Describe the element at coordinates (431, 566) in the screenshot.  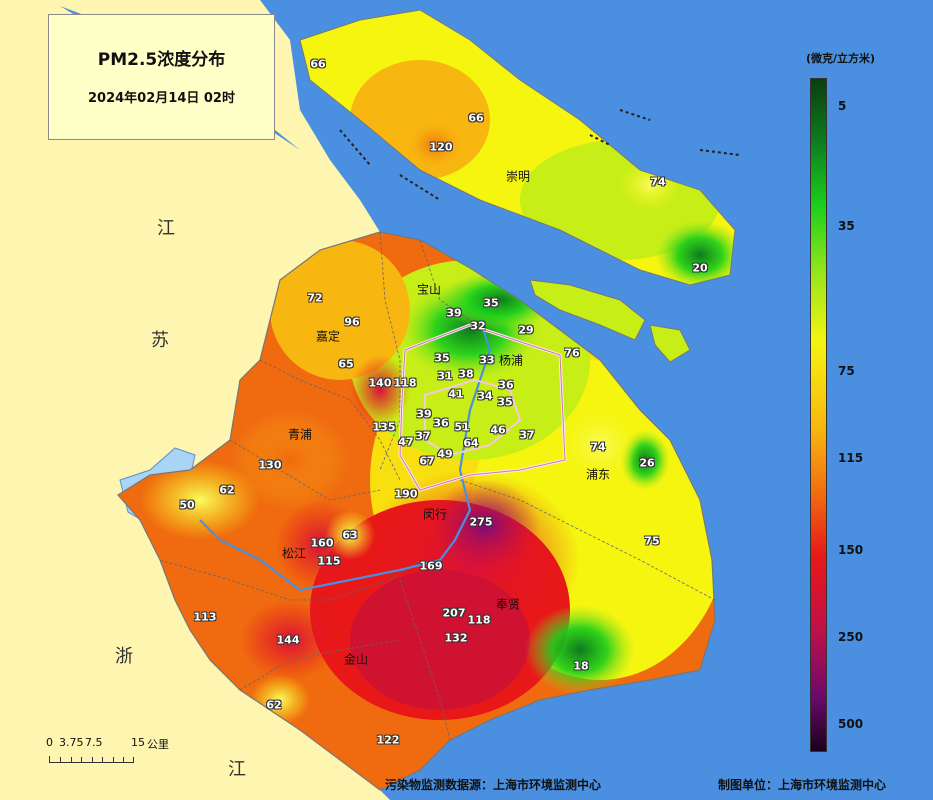
I see `station-value: 169` at that location.